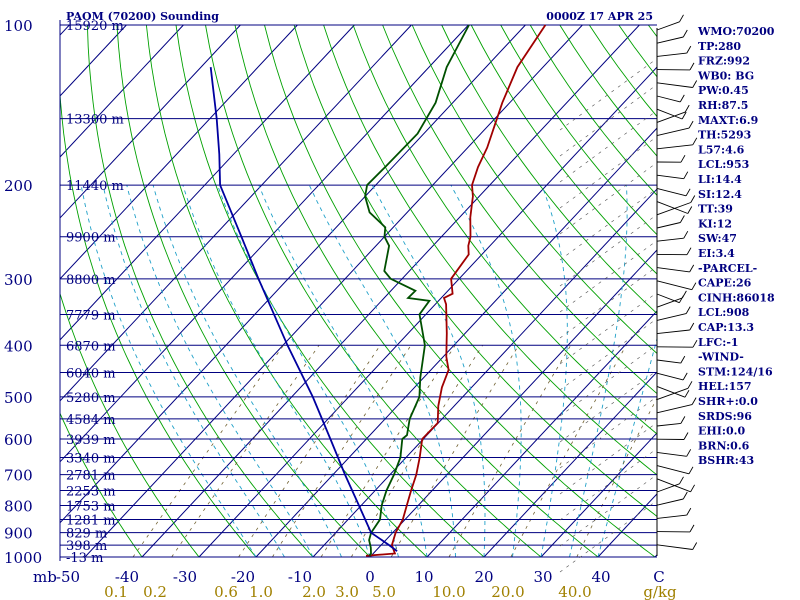 Image resolution: width=800 pixels, height=600 pixels. I want to click on pressure-tick-label: 500, so click(18, 398).